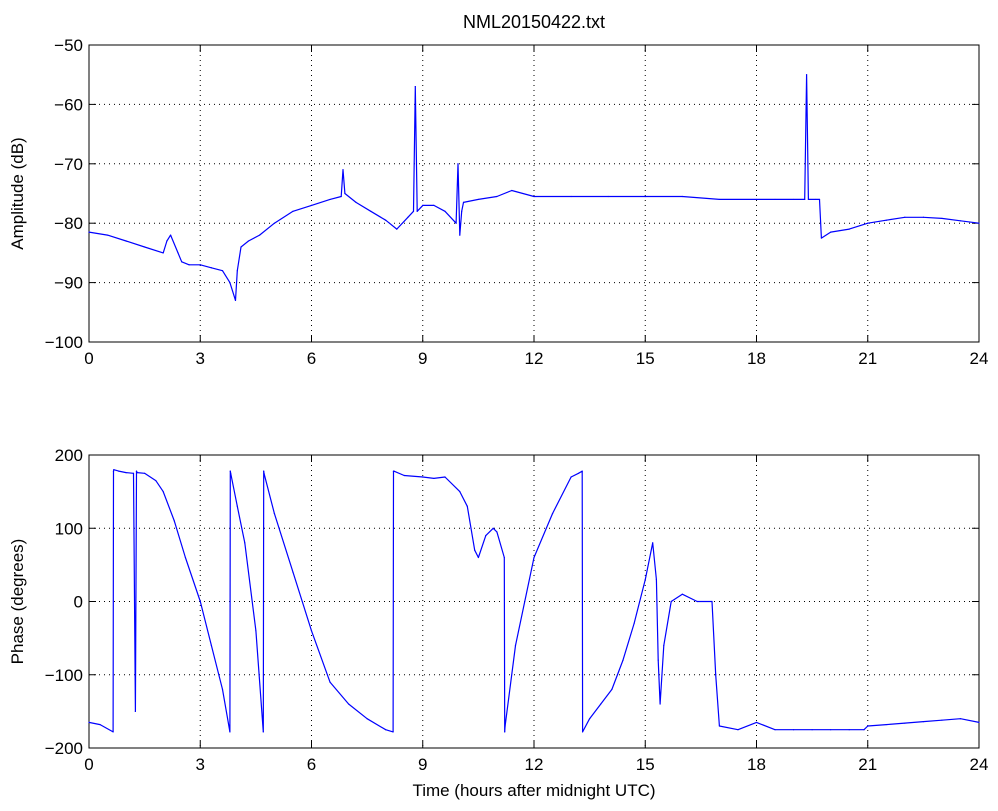 This screenshot has width=998, height=811. Describe the element at coordinates (533, 790) in the screenshot. I see `phase-x-axis-label: Time (hours after midnight UTC)` at that location.